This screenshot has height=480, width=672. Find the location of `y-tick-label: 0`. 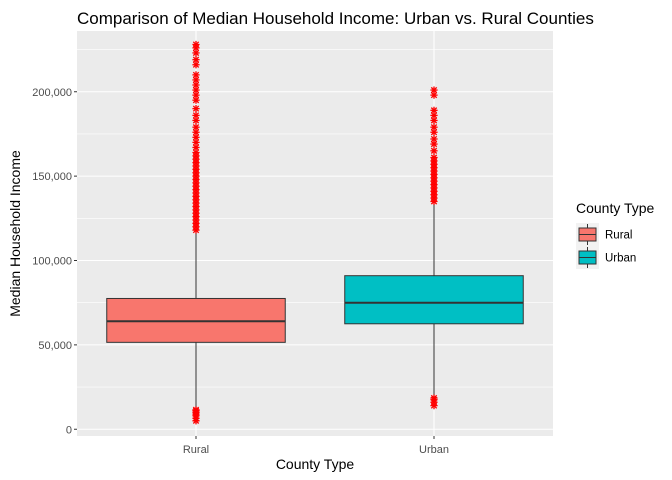

y-tick-label: 0 is located at coordinates (69, 430).